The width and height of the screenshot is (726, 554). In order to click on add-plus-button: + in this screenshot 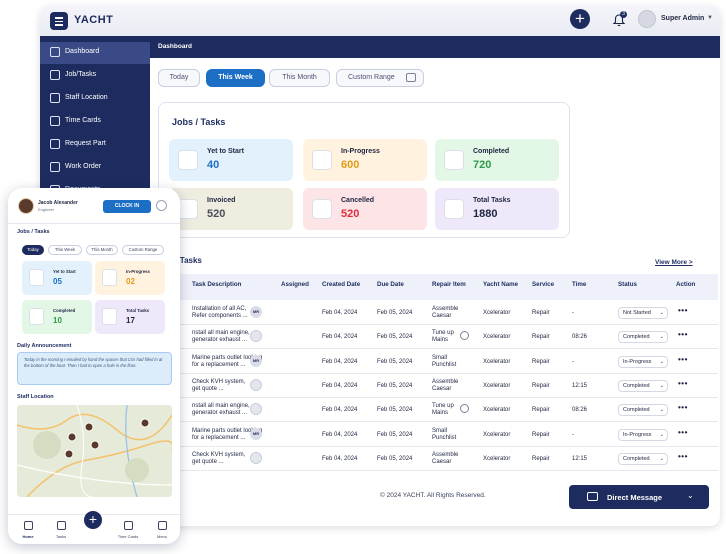, I will do `click(580, 19)`.